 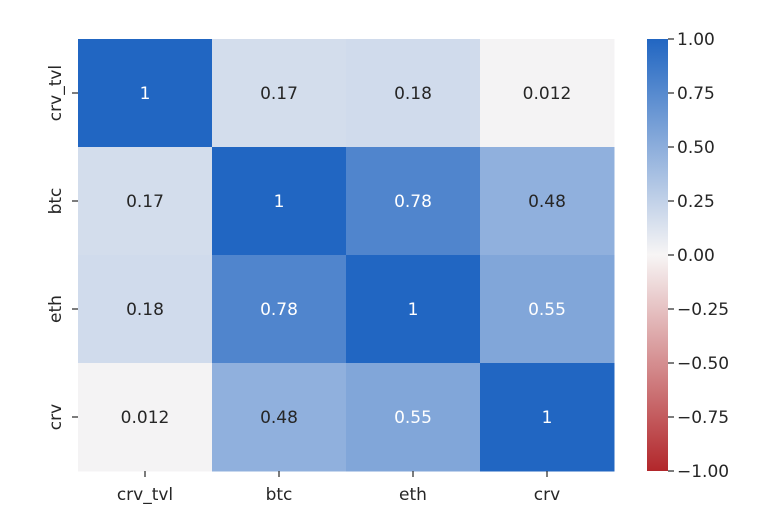 I want to click on y-tick-label: crv, so click(x=56, y=417).